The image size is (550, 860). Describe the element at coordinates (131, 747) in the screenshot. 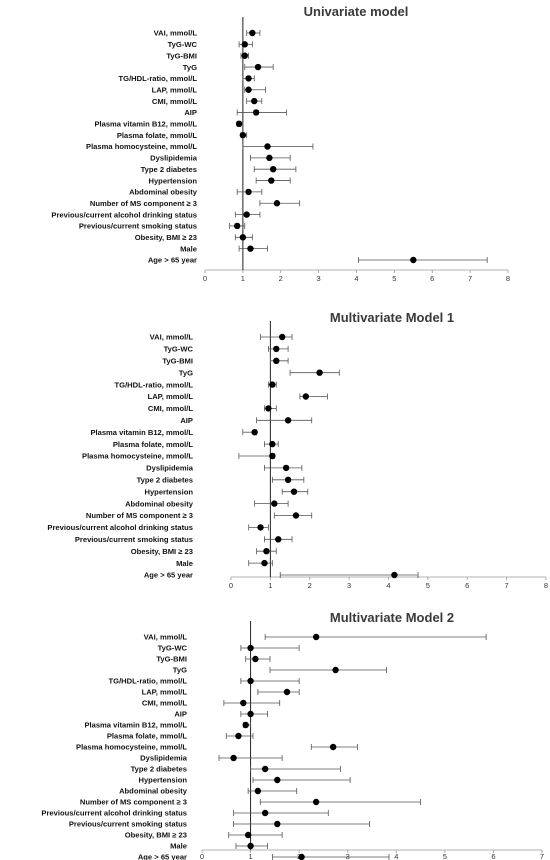

I see `row-label-plasma-homocysteine-mmol-l: Plasma homocysteine, mmol/L` at that location.